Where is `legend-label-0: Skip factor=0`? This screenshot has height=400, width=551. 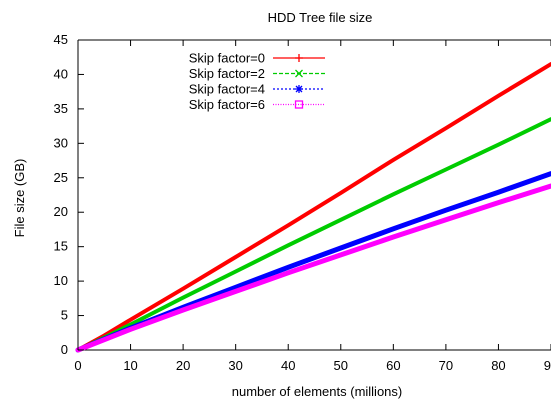
legend-label-0: Skip factor=0 is located at coordinates (227, 58).